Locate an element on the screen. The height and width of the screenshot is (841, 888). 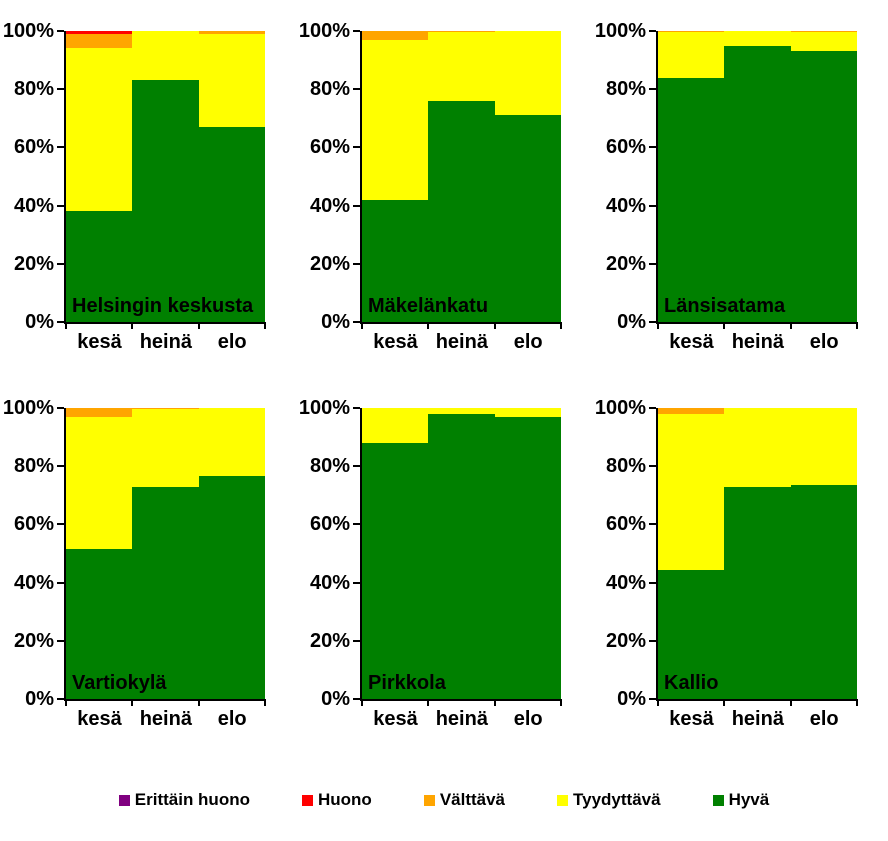
legend-label: Hyvä is located at coordinates (749, 799).